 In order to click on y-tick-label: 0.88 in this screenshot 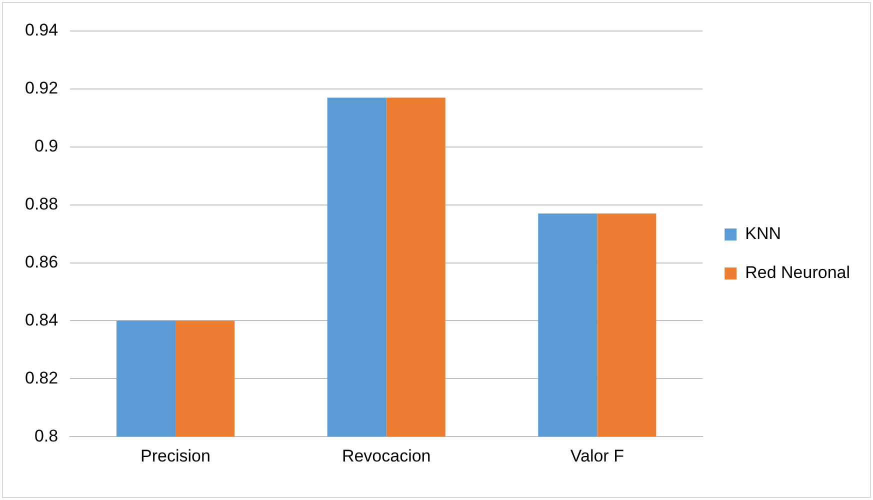, I will do `click(41, 204)`.